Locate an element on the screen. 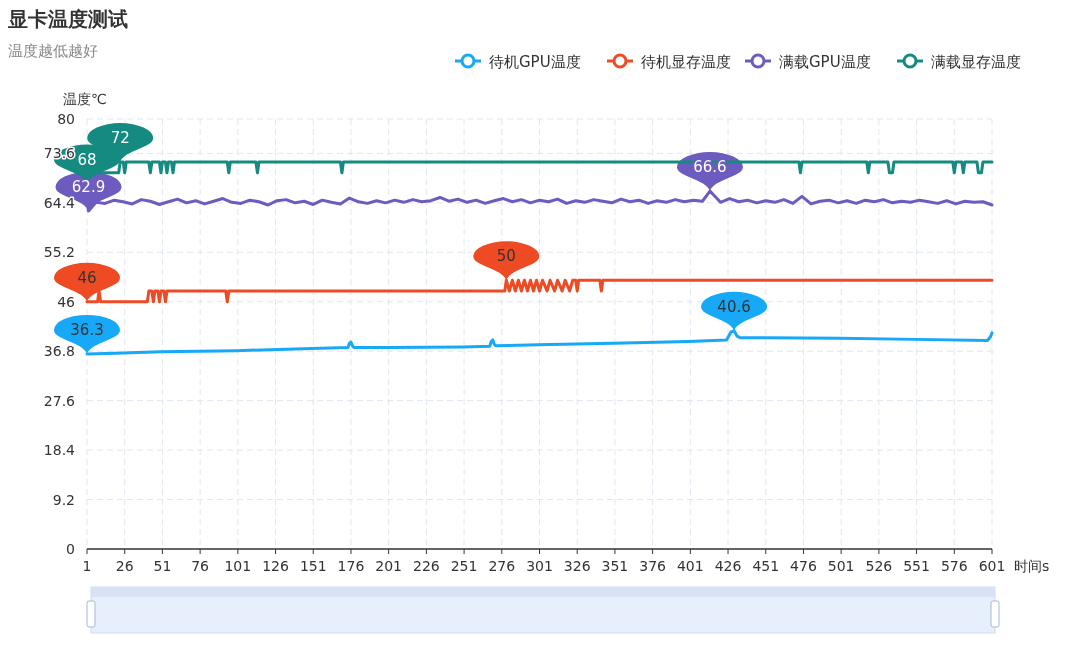  x-tick-label: 176 is located at coordinates (351, 566).